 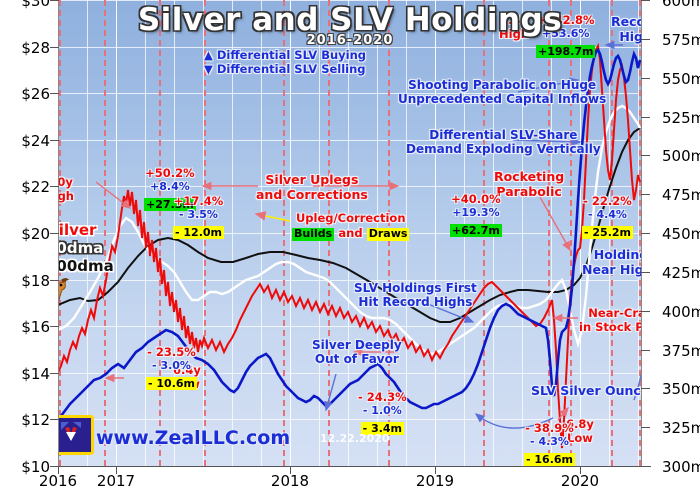 I want to click on gridline-h, so click(x=349, y=0).